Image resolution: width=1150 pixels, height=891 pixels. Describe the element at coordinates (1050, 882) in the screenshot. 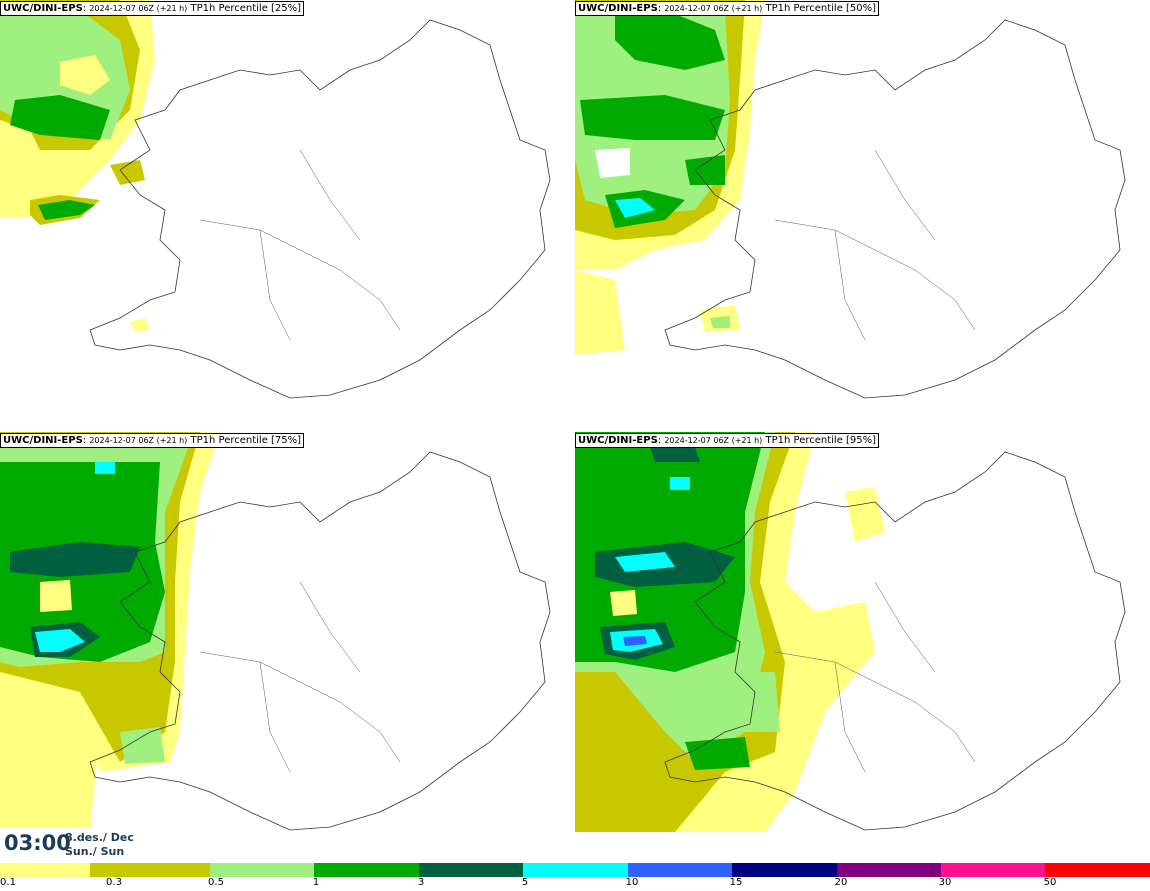

I see `colorbar-tick-label: 50` at that location.